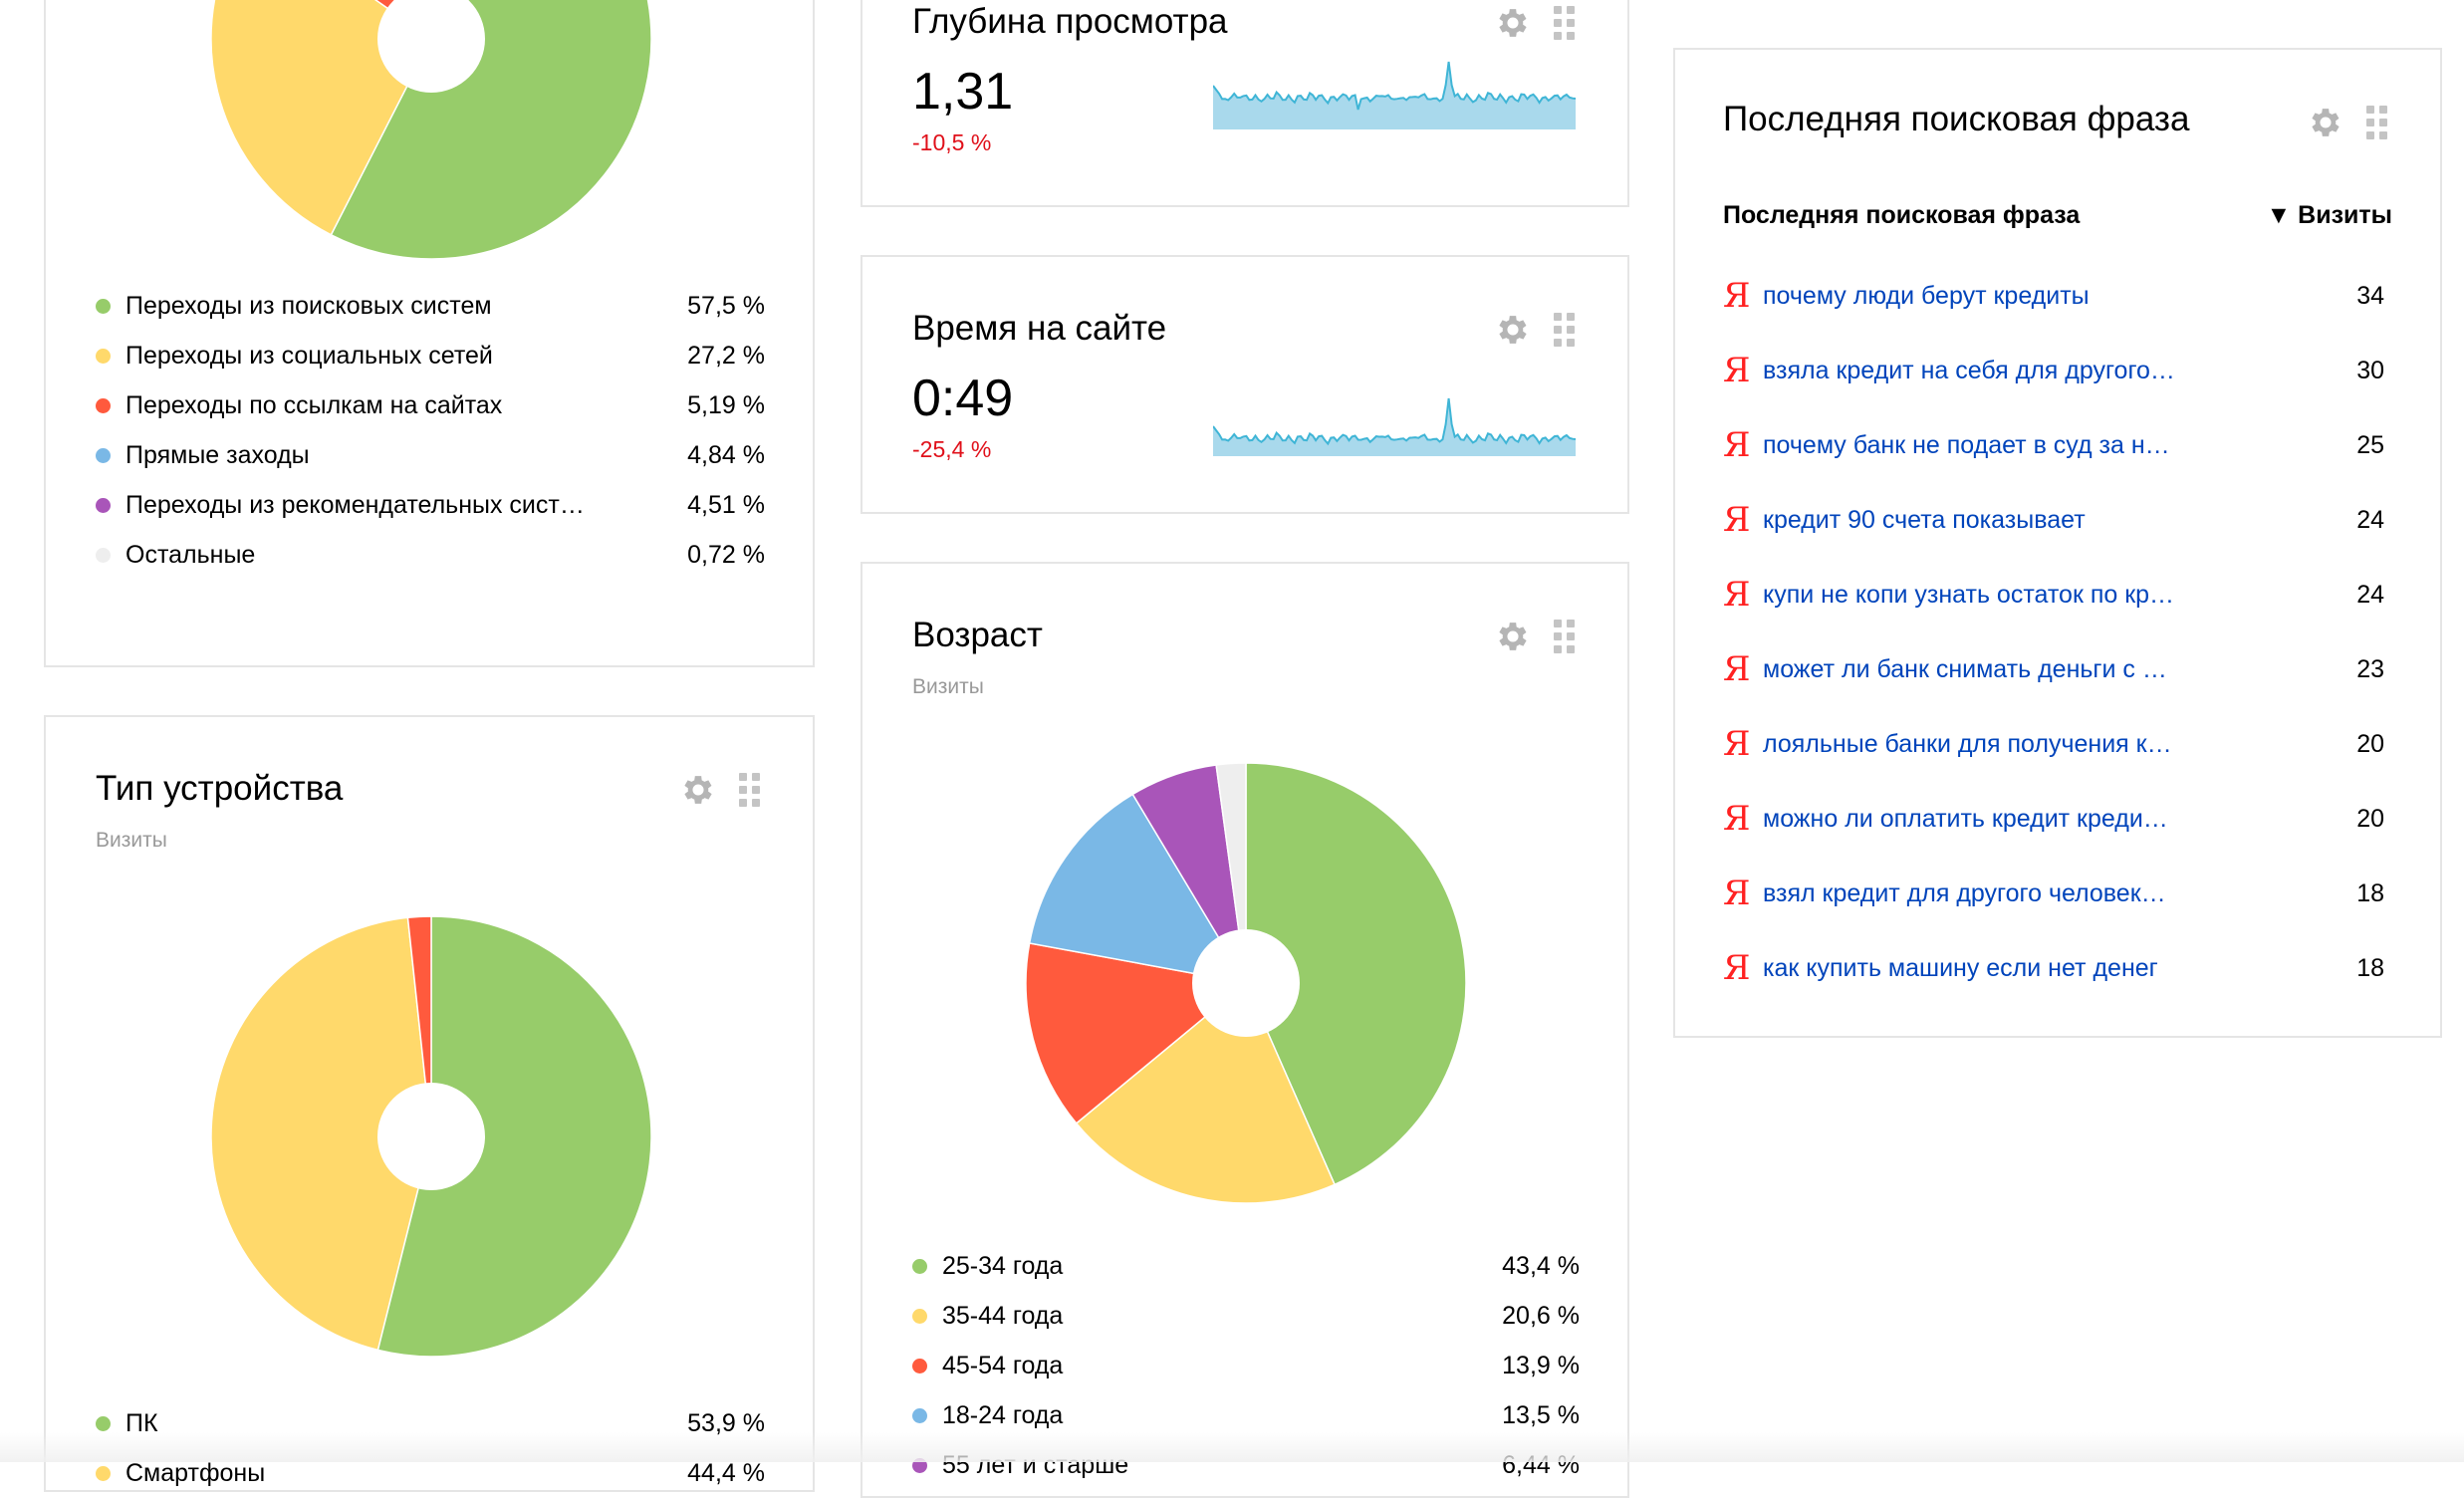 The height and width of the screenshot is (1498, 2464). I want to click on depth-tools, so click(1535, 23).